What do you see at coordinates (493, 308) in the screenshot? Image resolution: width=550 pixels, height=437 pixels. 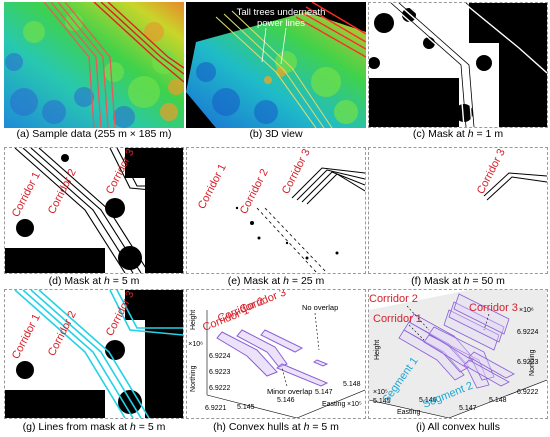 I see `corridor-3-label: Corridor 3` at bounding box center [493, 308].